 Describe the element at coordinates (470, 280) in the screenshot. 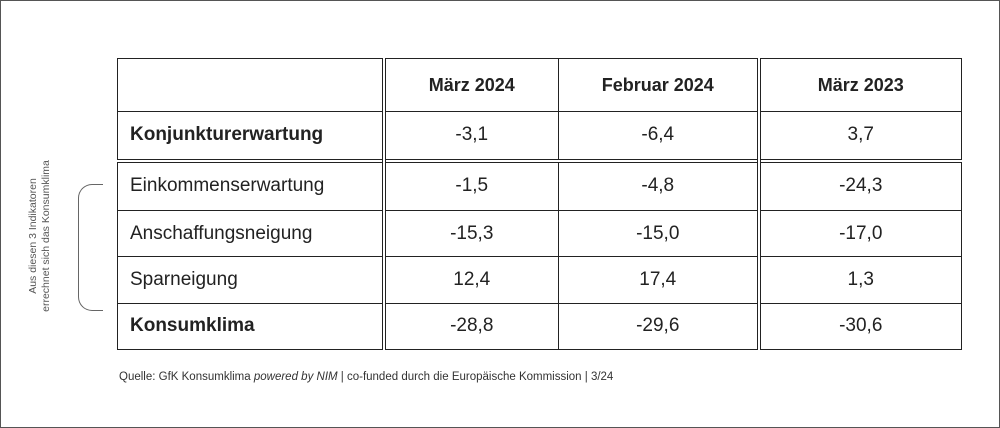

I see `table-cell: 12,4` at that location.